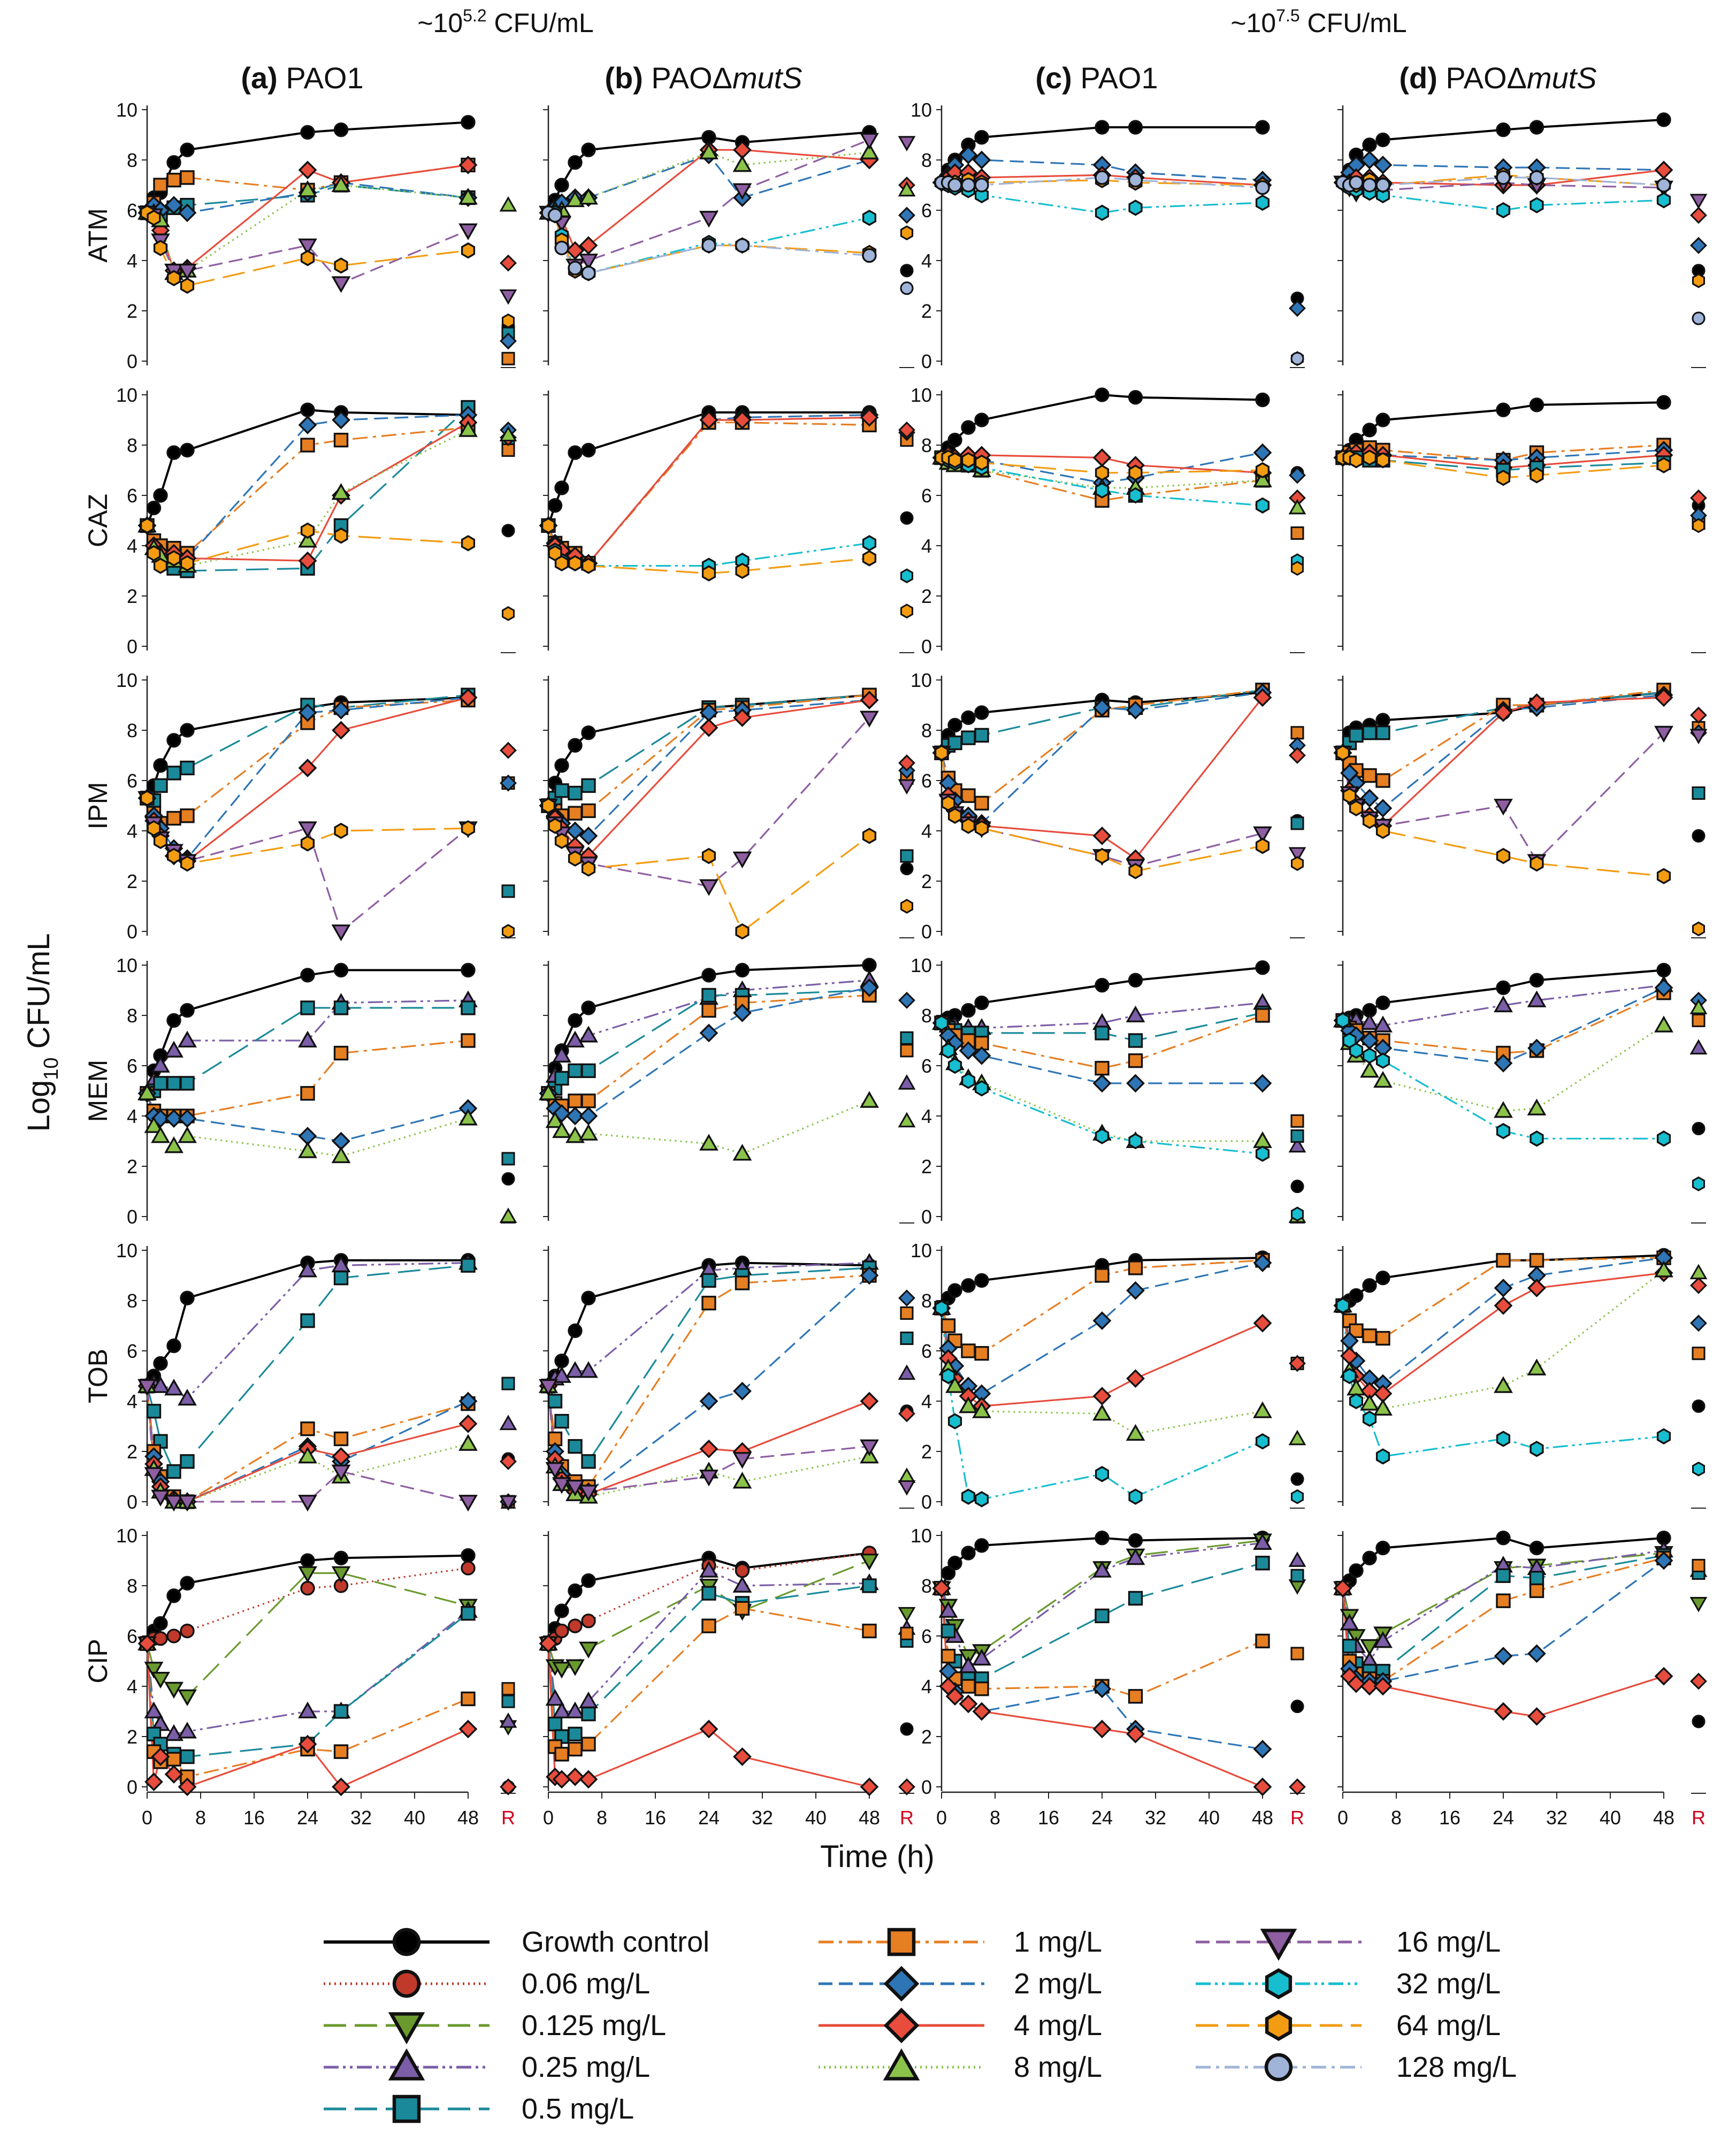 The image size is (1736, 2156). What do you see at coordinates (508, 1423) in the screenshot?
I see `resistant-point-0-25-mg-l` at bounding box center [508, 1423].